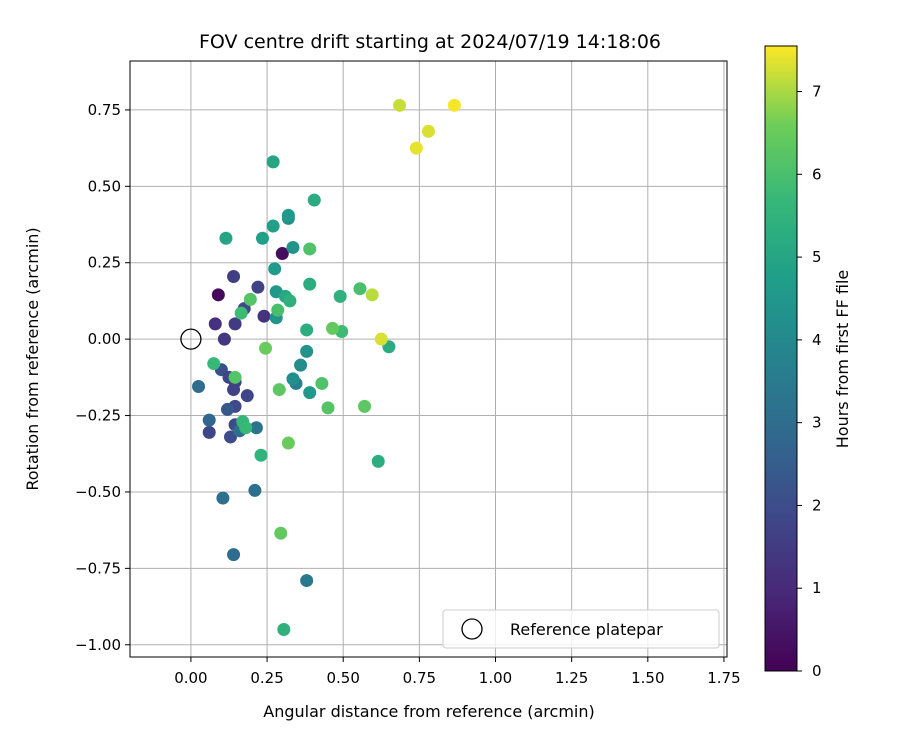 This screenshot has width=900, height=755. I want to click on colorbar-tick-label: 2, so click(817, 505).